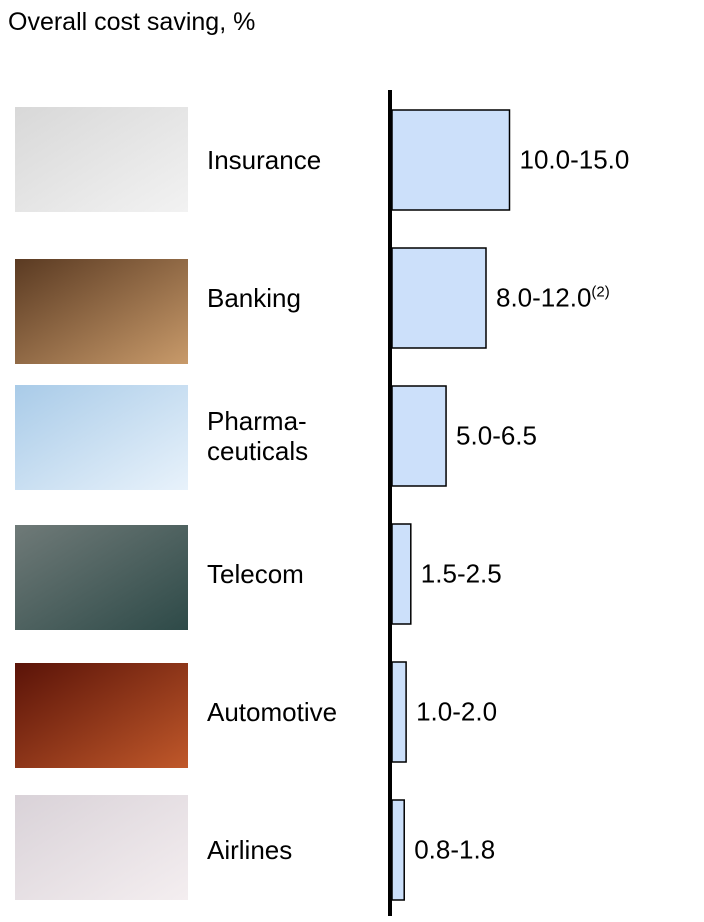 This screenshot has width=704, height=922. What do you see at coordinates (250, 850) in the screenshot?
I see `category-label: Airlines` at bounding box center [250, 850].